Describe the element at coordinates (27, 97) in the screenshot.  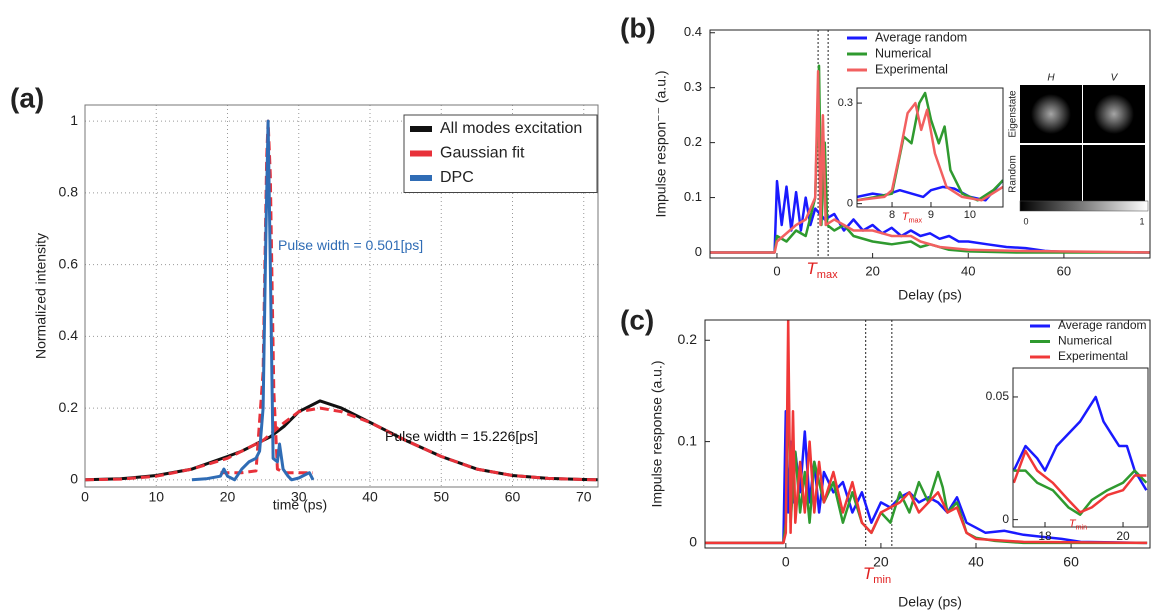
I see `panel-label: (a)` at that location.